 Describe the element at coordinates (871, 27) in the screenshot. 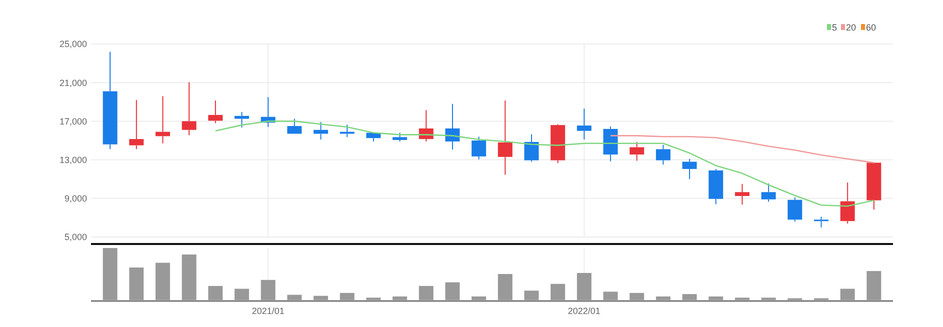

I see `legend-label: 60` at that location.